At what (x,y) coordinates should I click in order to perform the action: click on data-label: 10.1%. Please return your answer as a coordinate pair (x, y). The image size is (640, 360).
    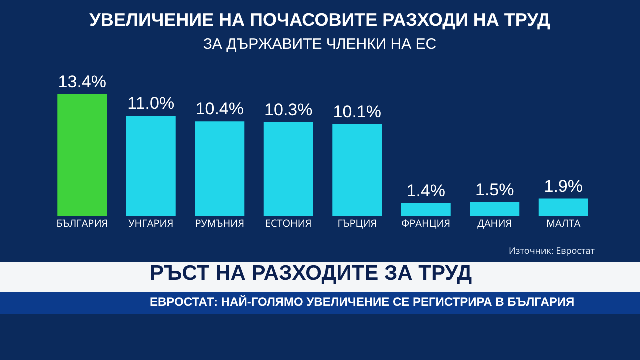
    Looking at the image, I should click on (357, 112).